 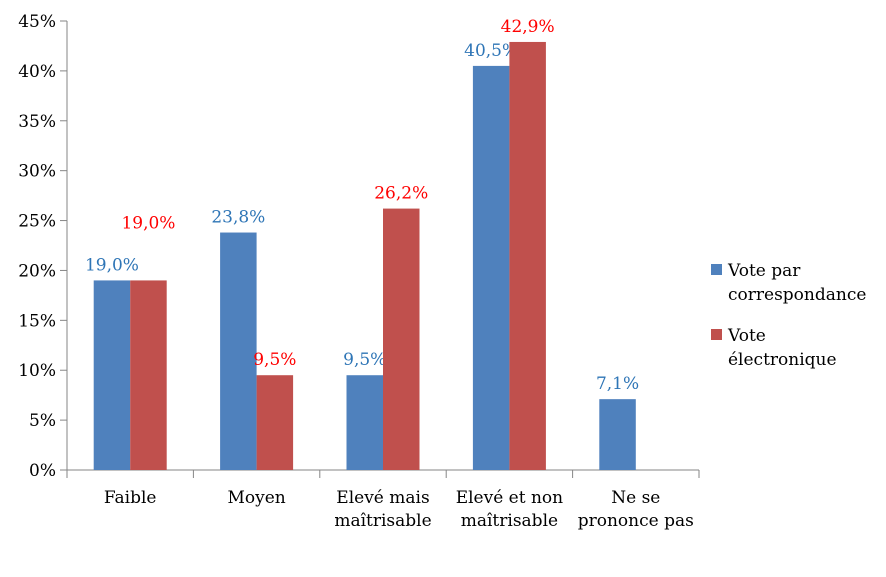 I want to click on data-label: 26,2%, so click(x=401, y=194).